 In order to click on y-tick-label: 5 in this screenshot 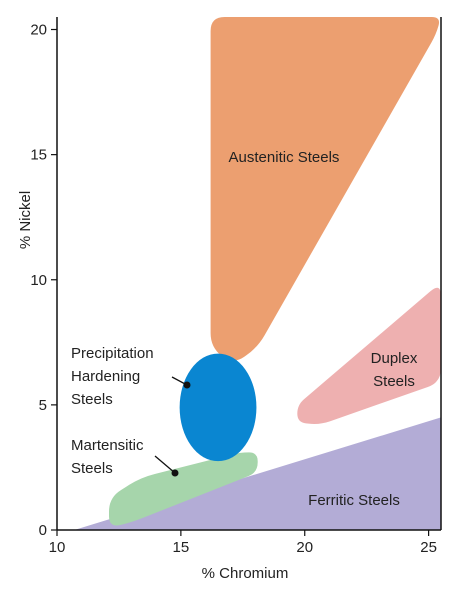, I will do `click(43, 405)`.